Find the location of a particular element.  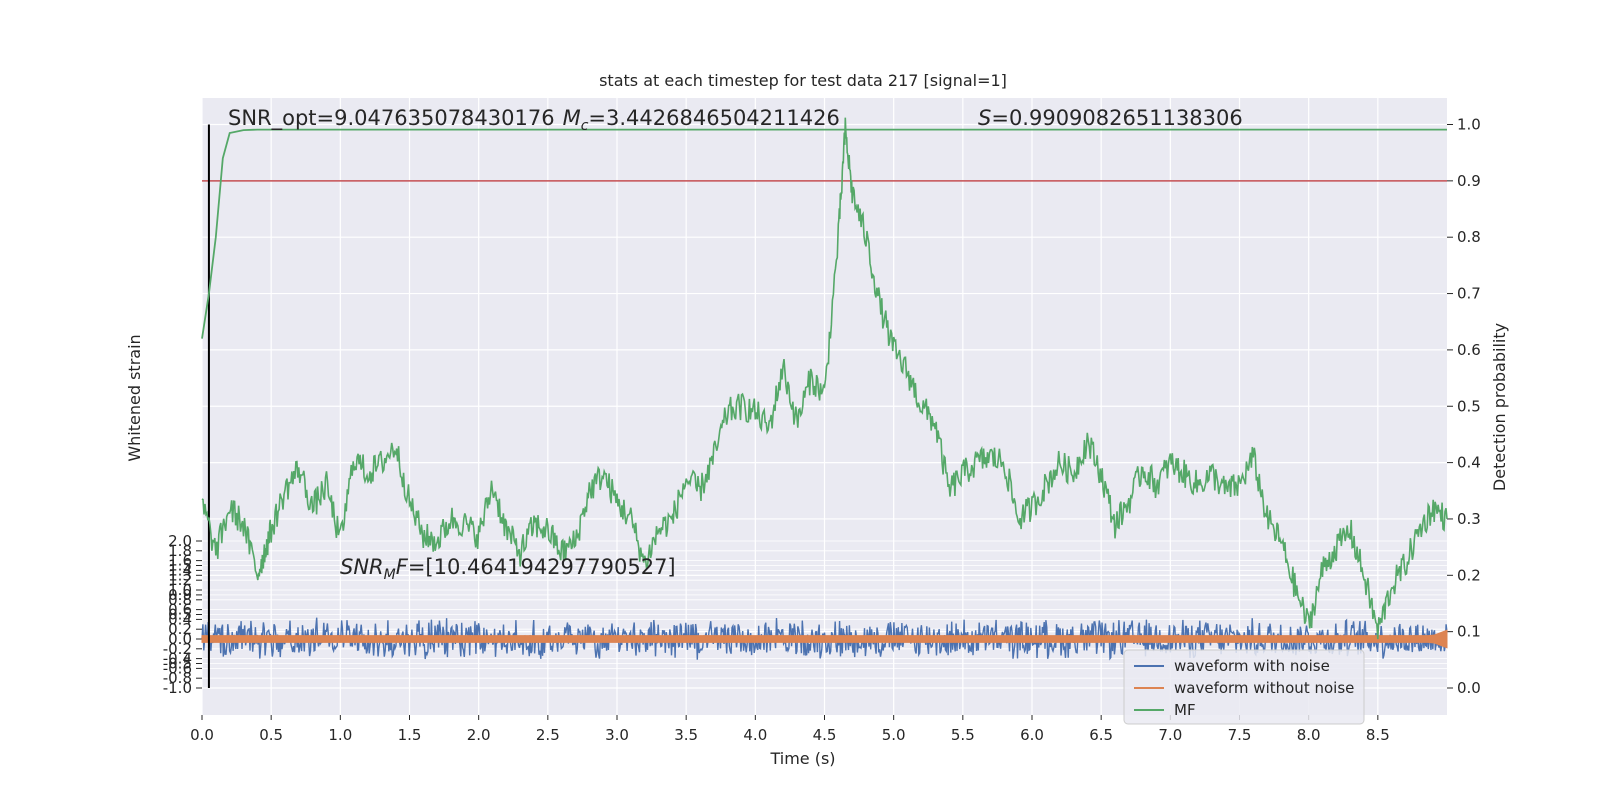

s-value: =0.9909082651138306 is located at coordinates (1116, 118).